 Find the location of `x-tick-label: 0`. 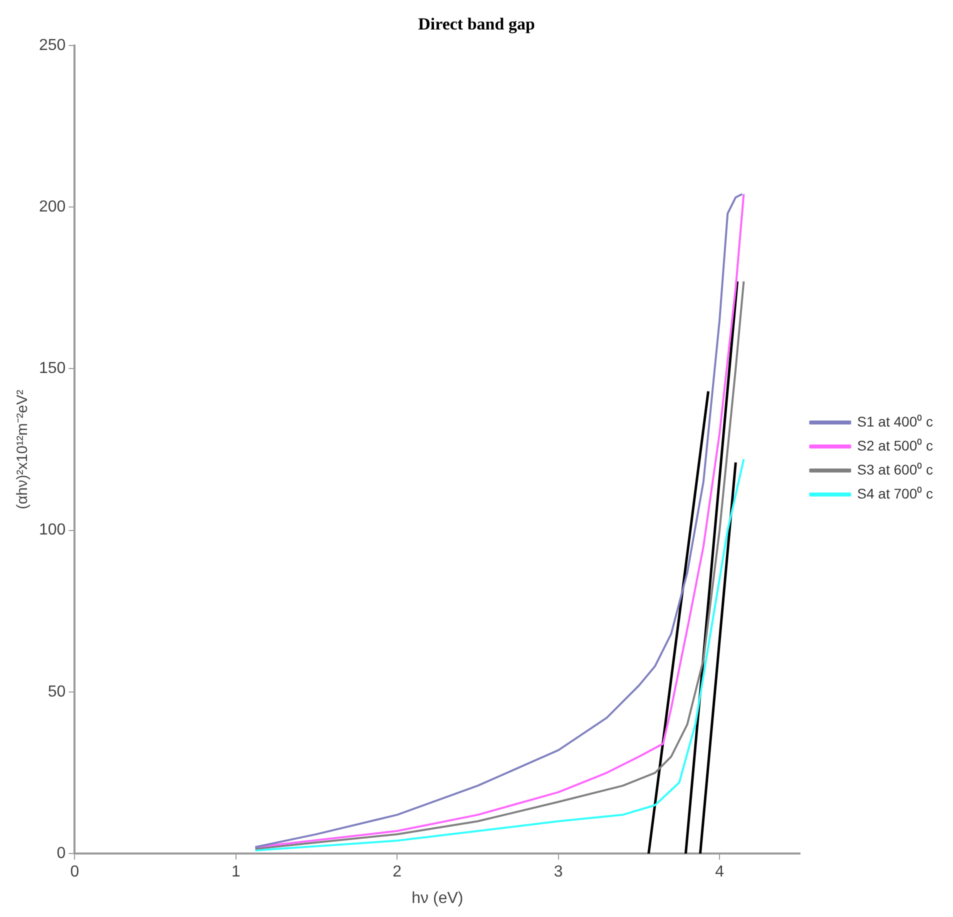

x-tick-label: 0 is located at coordinates (75, 872).